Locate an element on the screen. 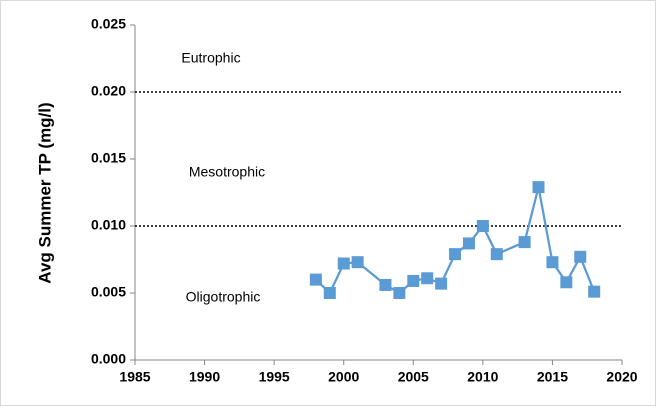 Image resolution: width=657 pixels, height=407 pixels. zone-label: Eutrophic is located at coordinates (210, 58).